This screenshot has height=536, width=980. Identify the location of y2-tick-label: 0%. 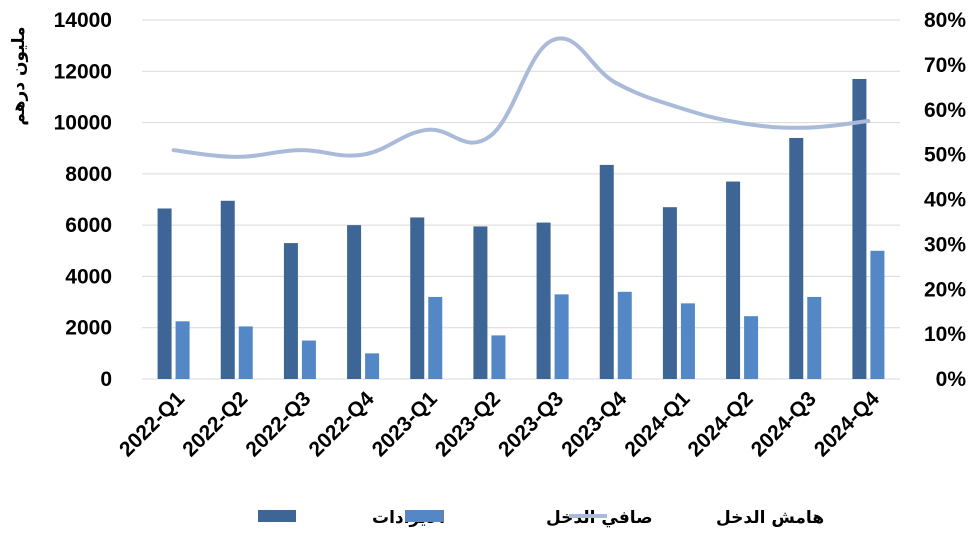
(951, 379).